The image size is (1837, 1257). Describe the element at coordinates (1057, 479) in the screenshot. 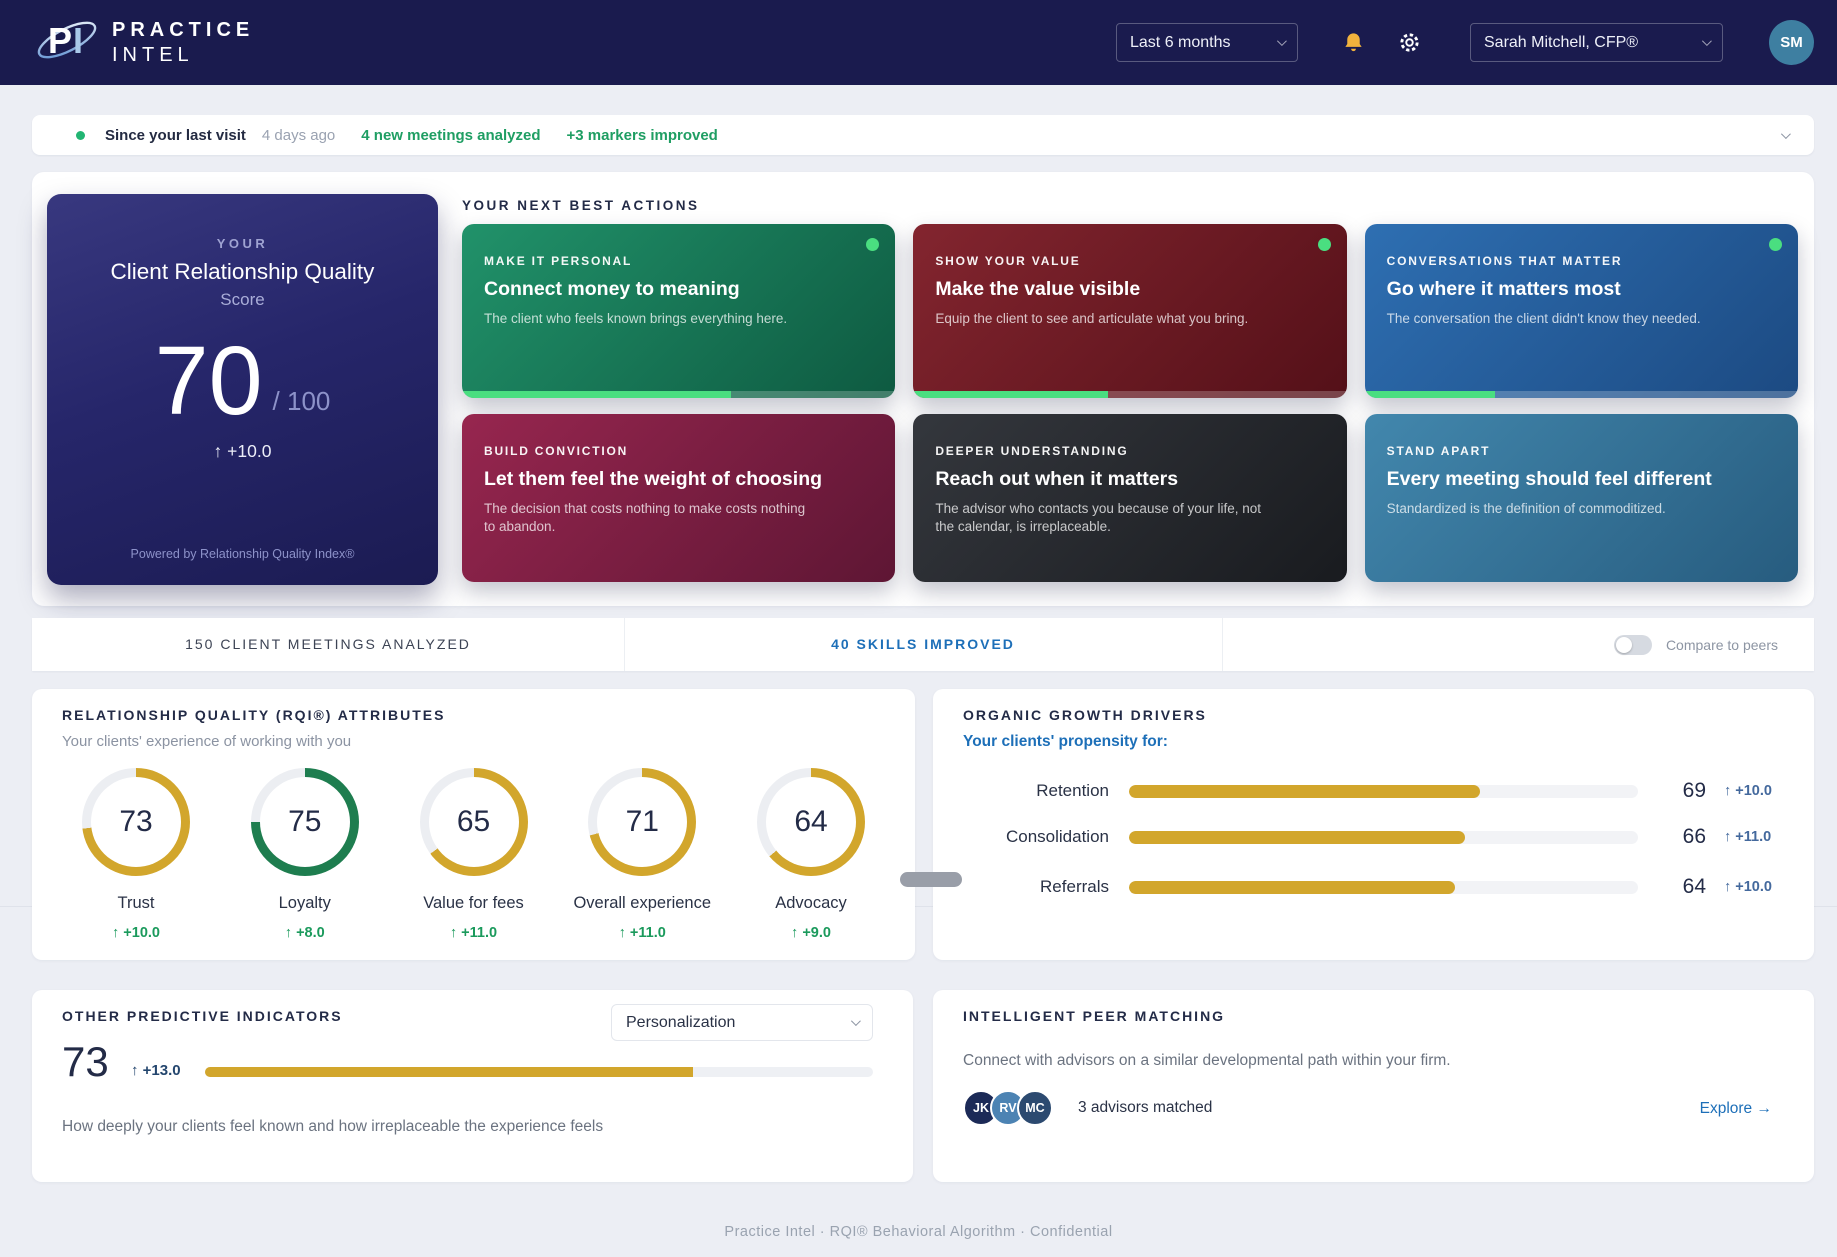

I see `action-card-title: Reach out when it matters` at that location.